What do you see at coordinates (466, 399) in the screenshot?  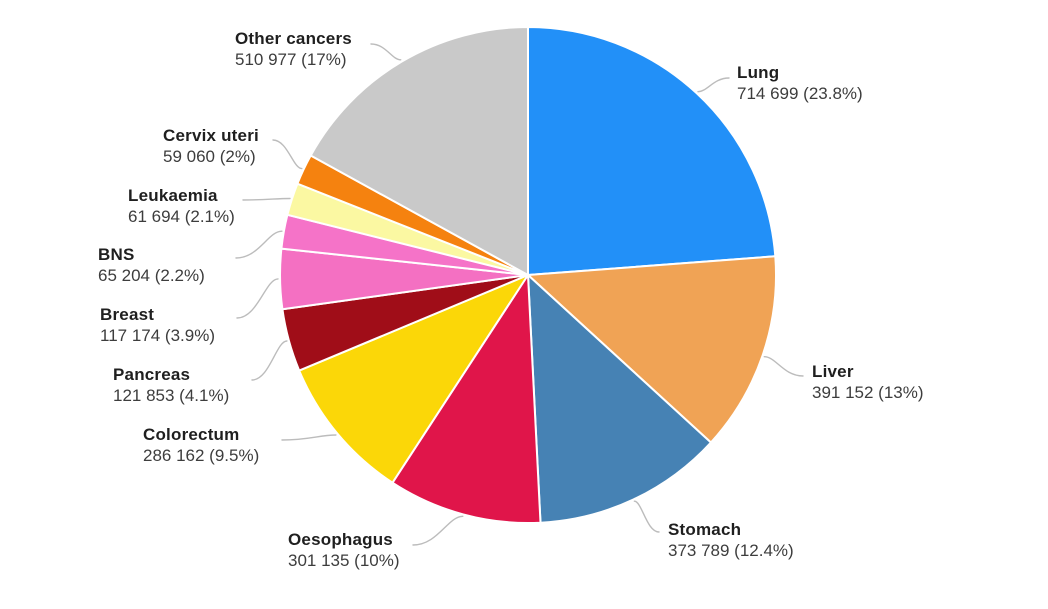 I see `pie-slice-oesophagus` at bounding box center [466, 399].